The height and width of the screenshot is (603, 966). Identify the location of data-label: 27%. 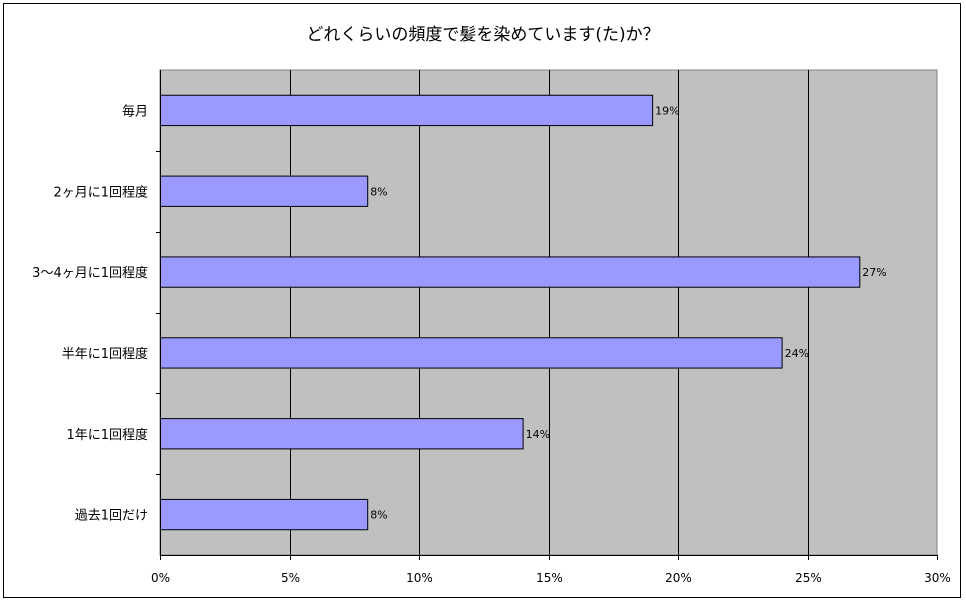
(874, 272).